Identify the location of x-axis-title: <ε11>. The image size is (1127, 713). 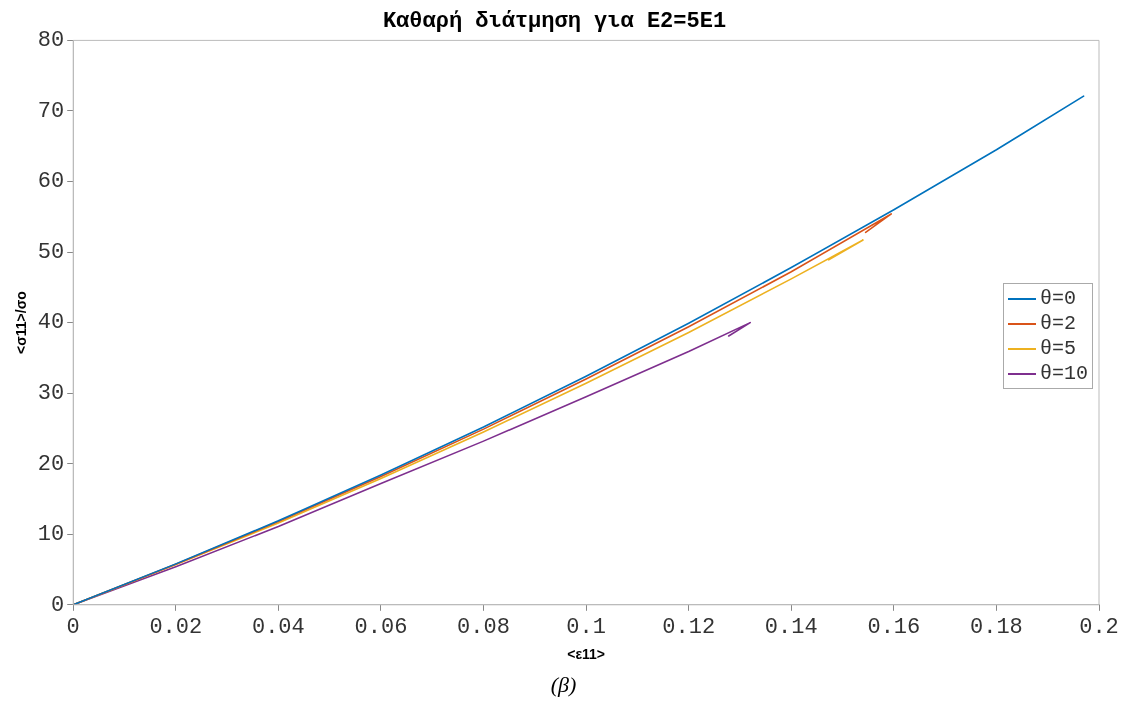
(586, 654).